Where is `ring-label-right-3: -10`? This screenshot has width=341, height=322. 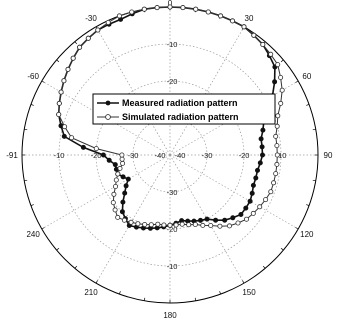 ring-label-right-3: -10 is located at coordinates (281, 155).